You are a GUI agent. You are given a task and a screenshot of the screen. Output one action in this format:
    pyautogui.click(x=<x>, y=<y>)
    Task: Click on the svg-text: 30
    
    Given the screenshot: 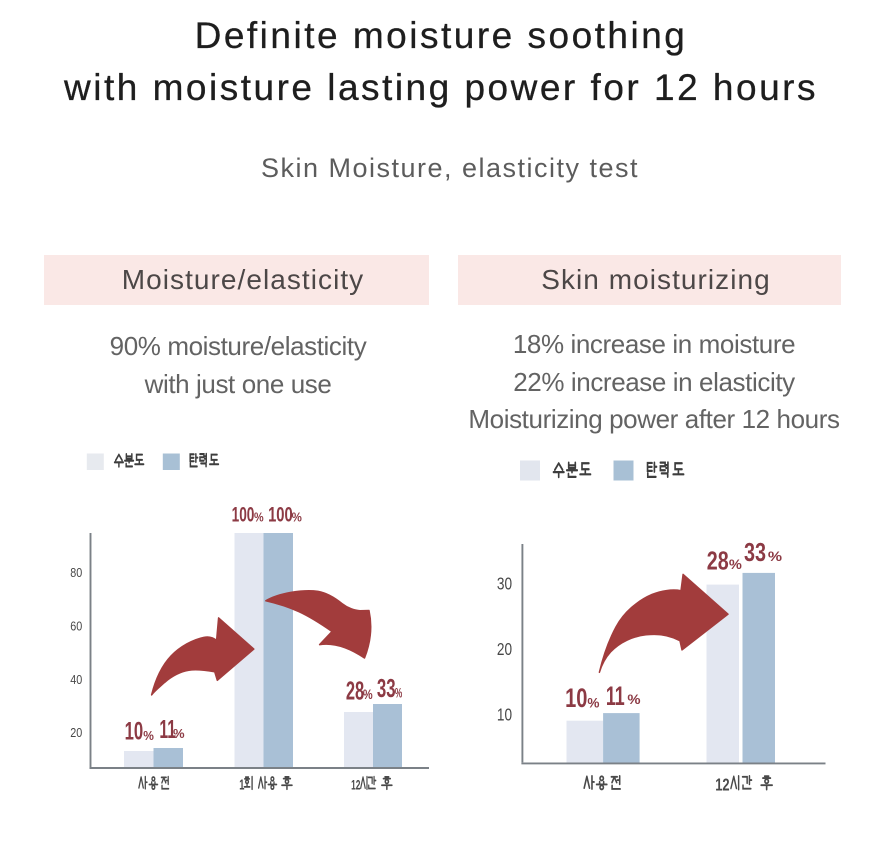 What is the action you would take?
    pyautogui.click(x=504, y=584)
    